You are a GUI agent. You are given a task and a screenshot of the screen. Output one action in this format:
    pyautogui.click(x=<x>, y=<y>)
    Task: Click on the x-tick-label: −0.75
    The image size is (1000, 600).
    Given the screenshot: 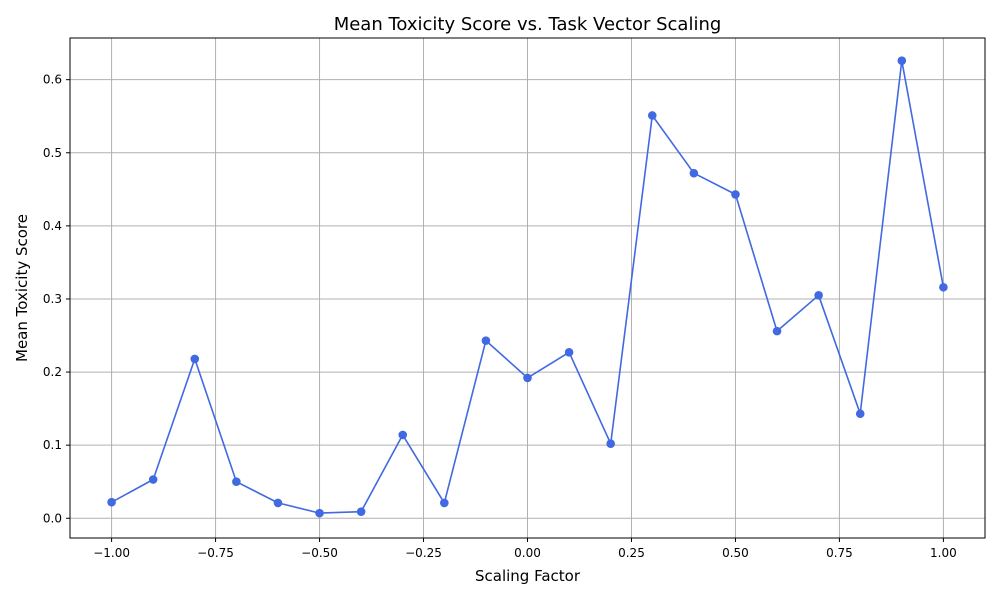 What is the action you would take?
    pyautogui.click(x=215, y=553)
    